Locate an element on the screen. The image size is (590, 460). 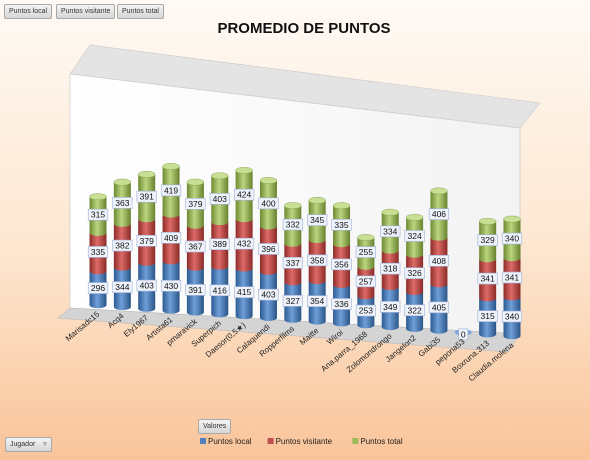
data-label: 367 is located at coordinates (195, 247).